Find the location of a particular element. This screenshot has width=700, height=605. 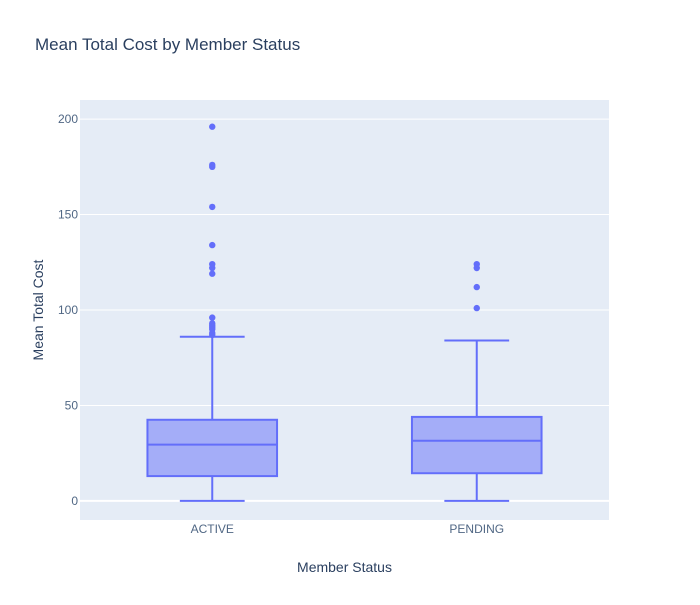

y-axis-title: Mean Total Cost is located at coordinates (38, 309).